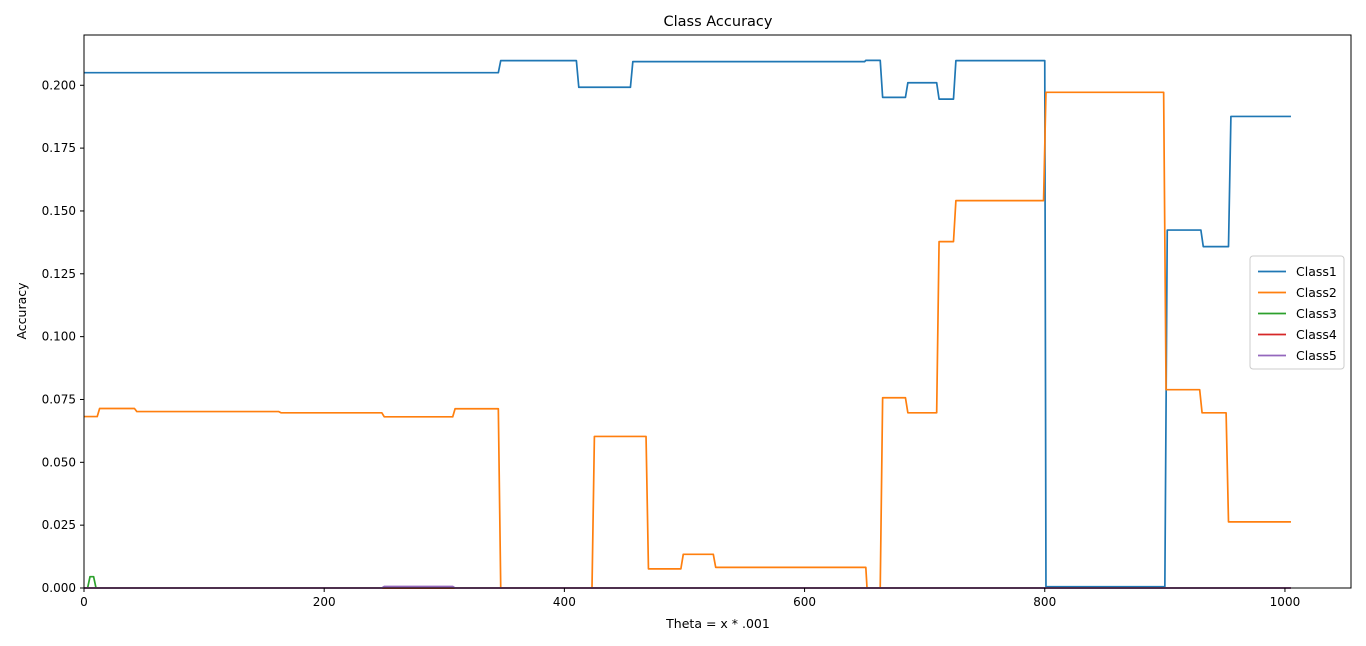 The height and width of the screenshot is (646, 1366). What do you see at coordinates (59, 399) in the screenshot?
I see `y-tick-label: 0.075` at bounding box center [59, 399].